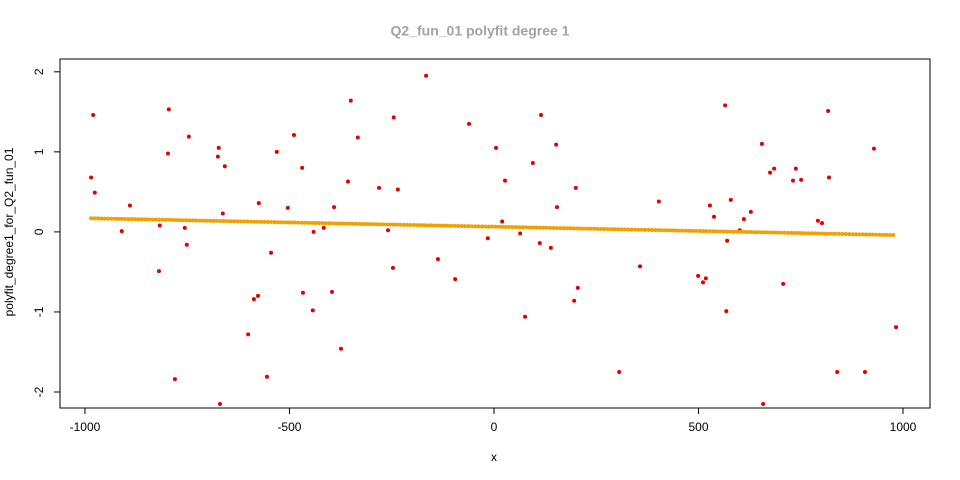 This screenshot has width=960, height=480. I want to click on y-tick-label: -1, so click(39, 311).